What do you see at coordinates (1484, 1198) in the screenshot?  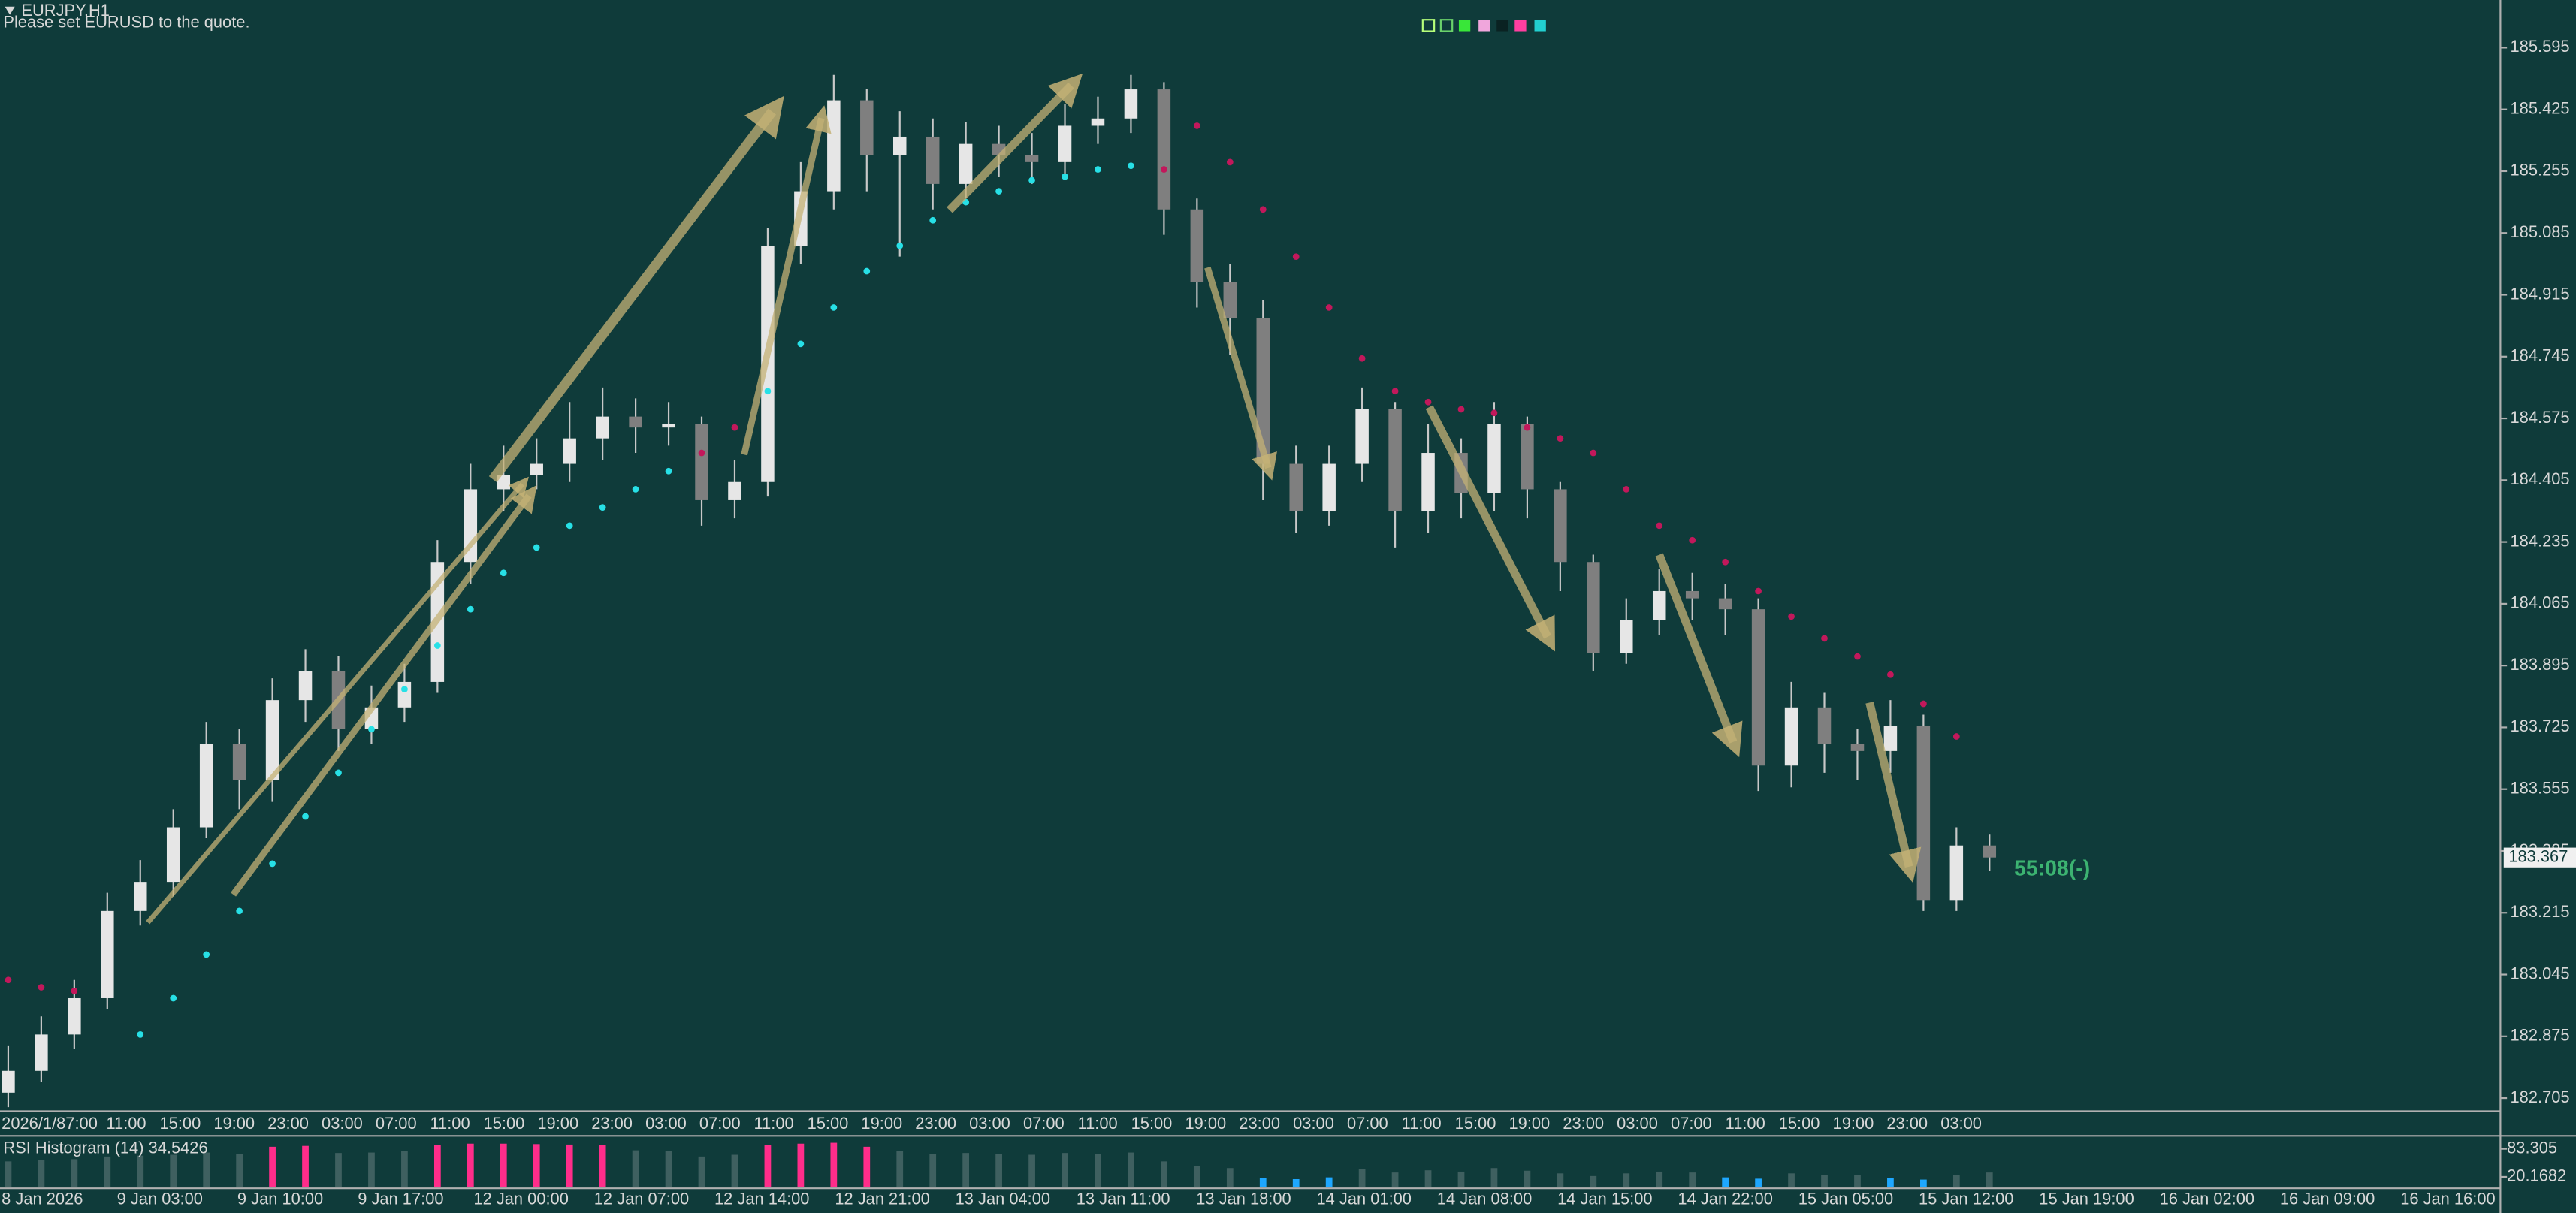 I see `date-label: 14 Jan 08:00` at bounding box center [1484, 1198].